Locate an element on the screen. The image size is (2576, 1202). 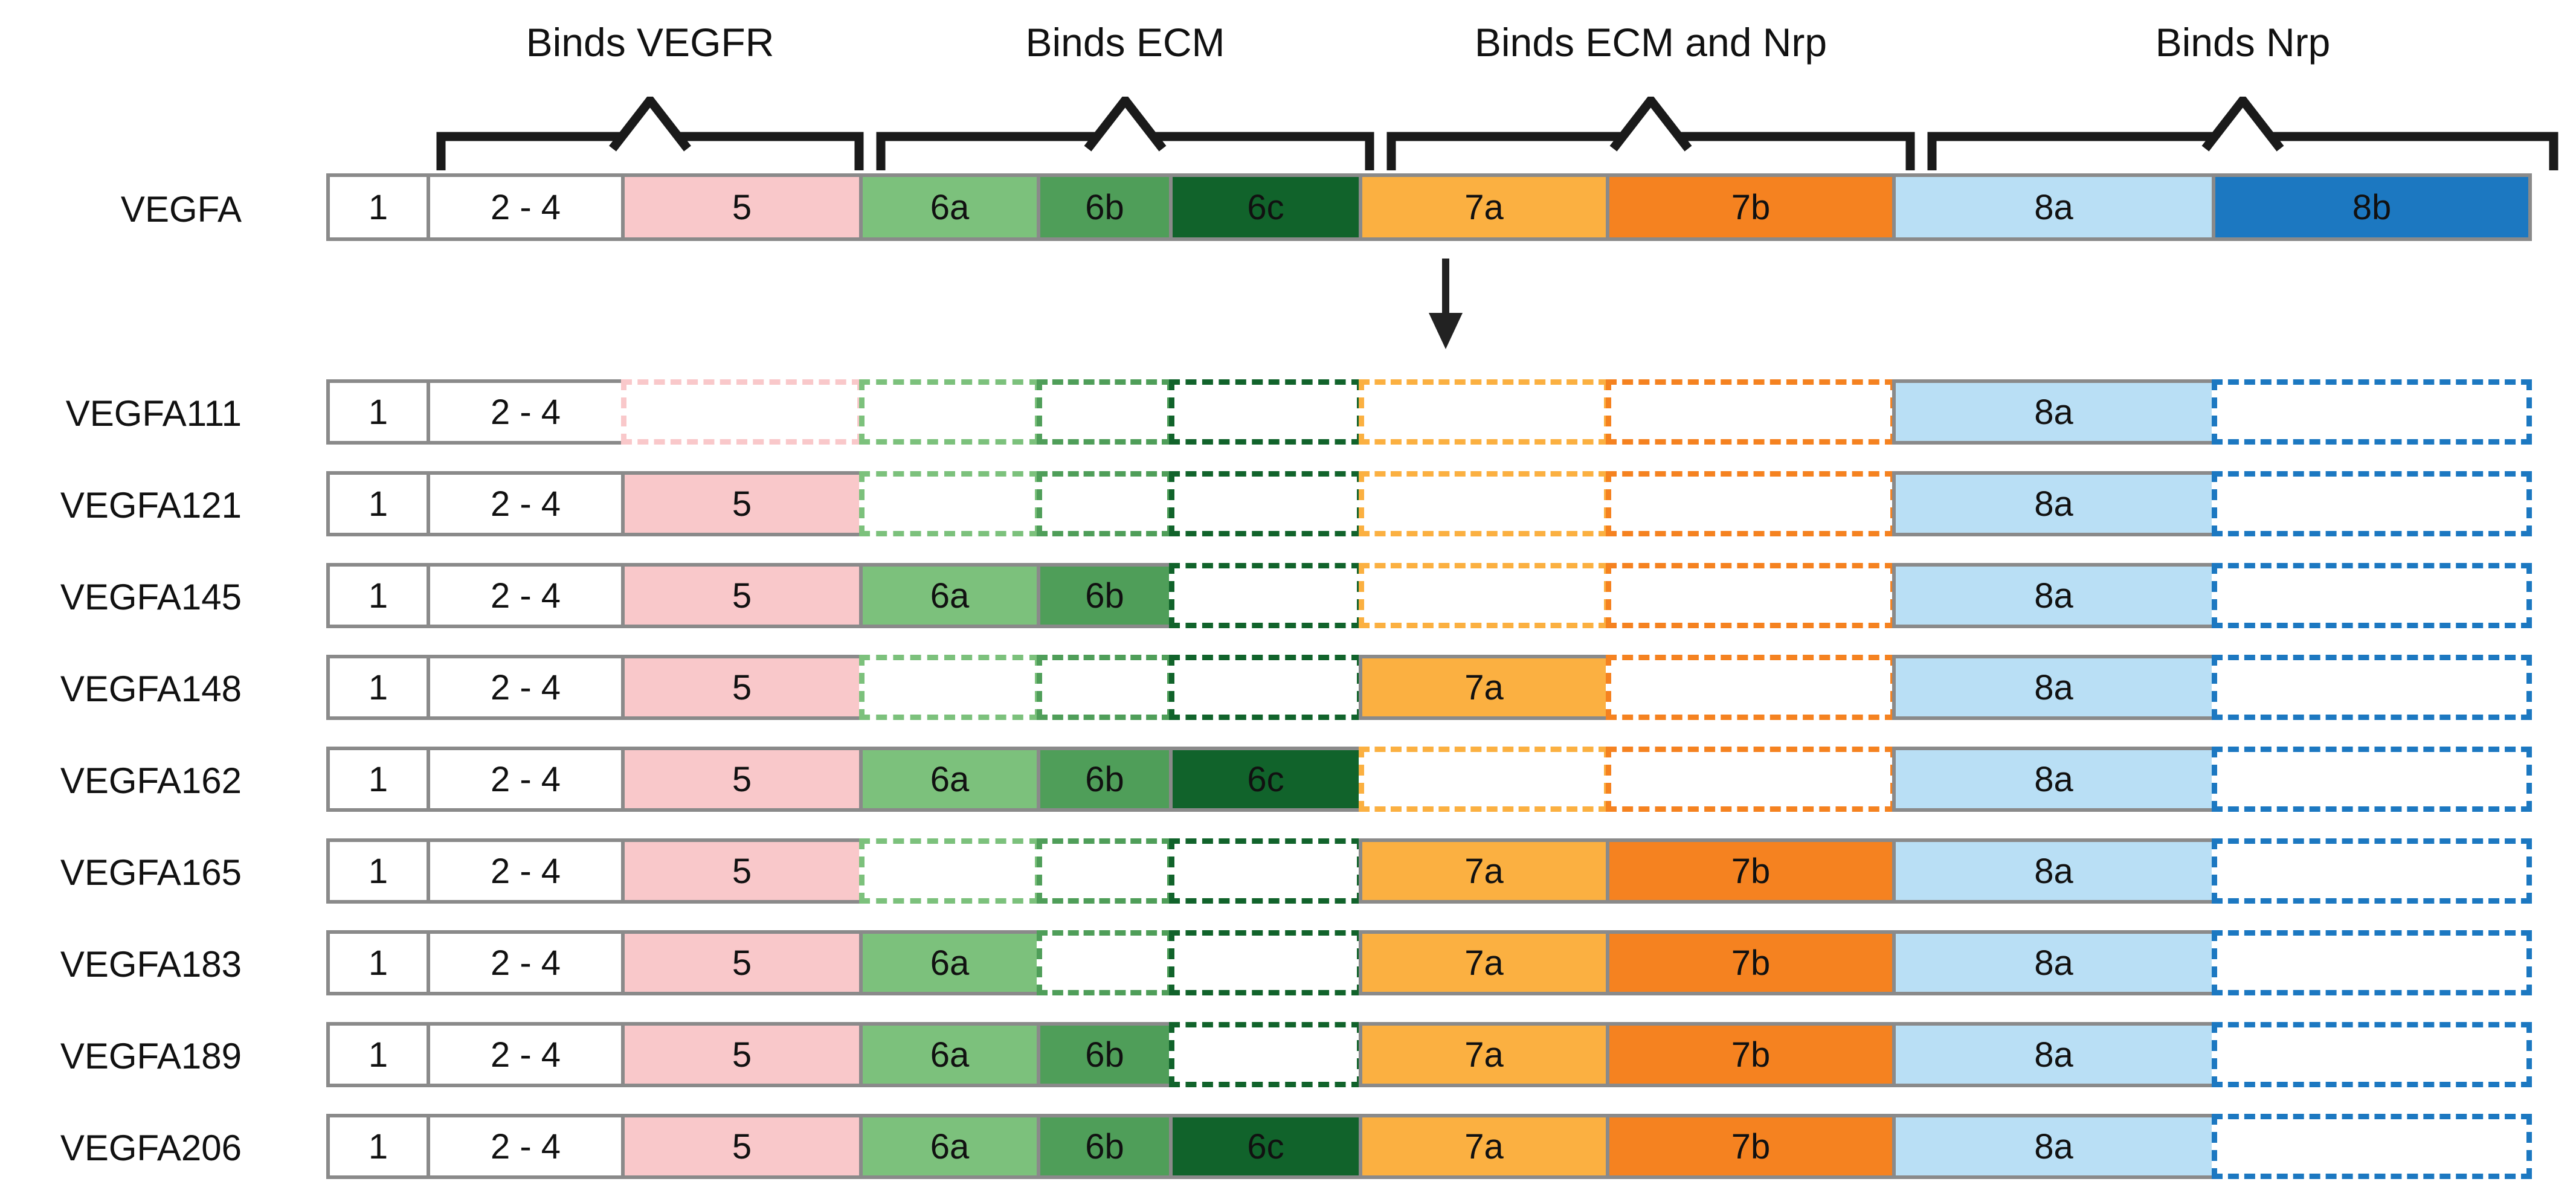
isoform-label-vegfa111: VEGFA111 is located at coordinates (154, 413).